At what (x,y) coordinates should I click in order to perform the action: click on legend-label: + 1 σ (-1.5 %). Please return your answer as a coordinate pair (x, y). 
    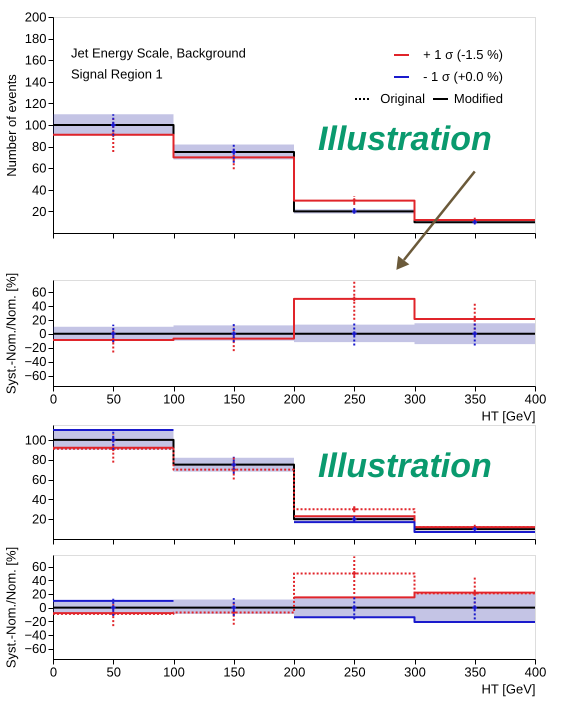
    Looking at the image, I should click on (463, 54).